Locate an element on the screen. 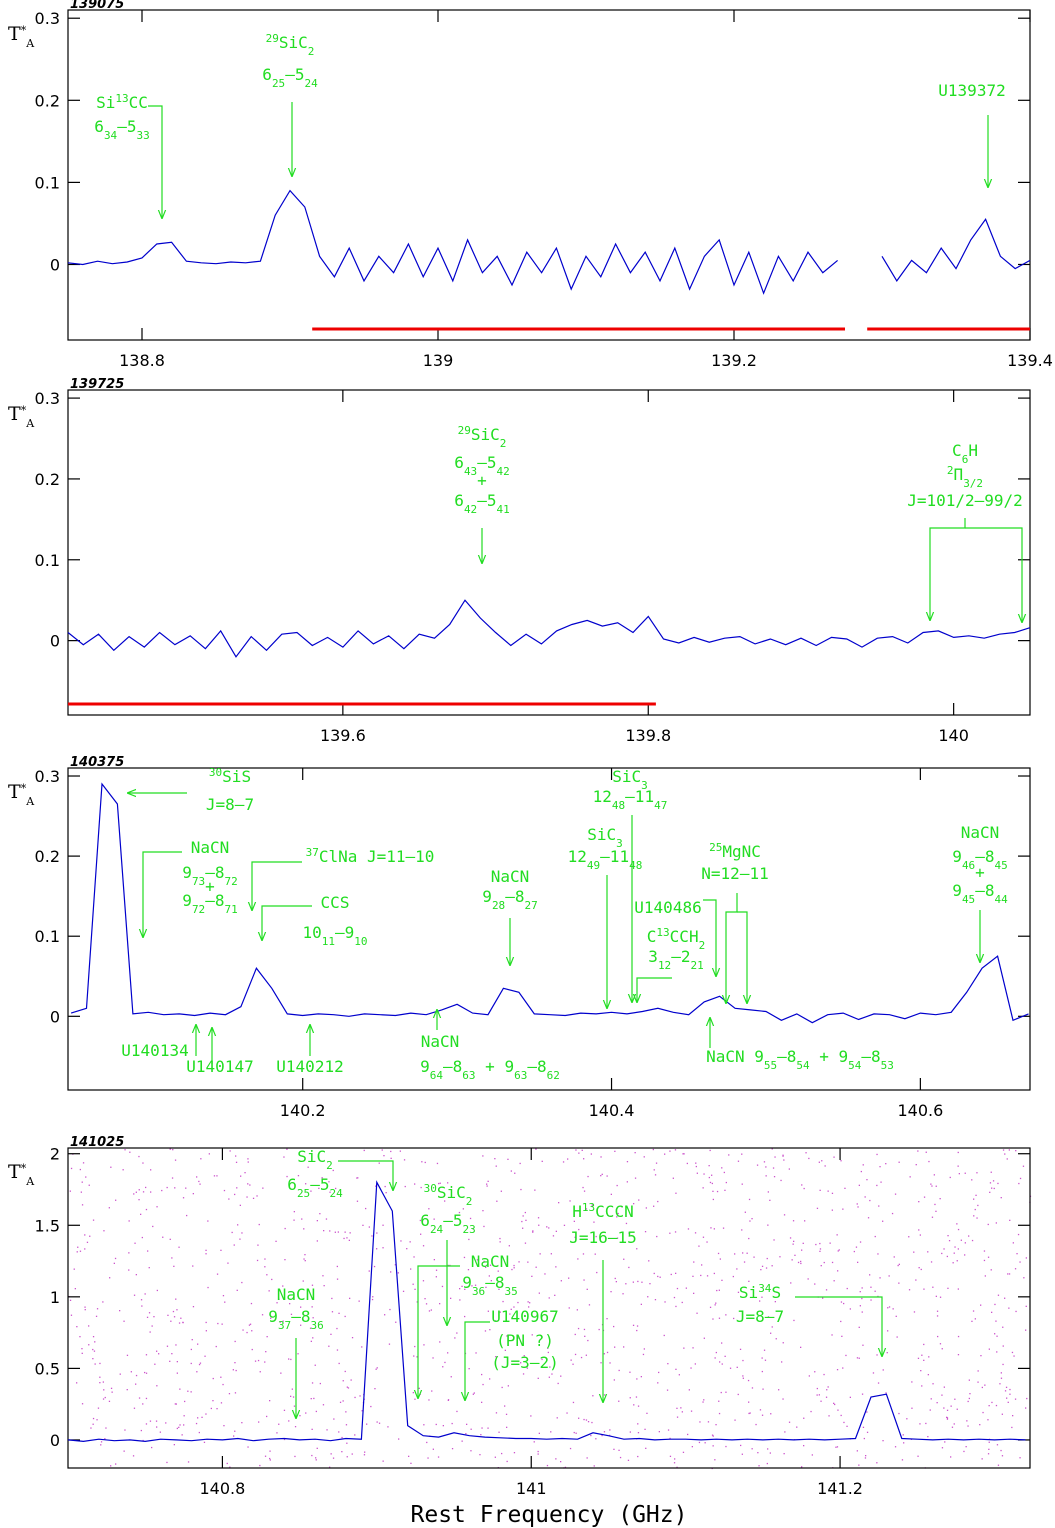 The image size is (1055, 1528). y-axis-label: T*A is located at coordinates (21, 36).